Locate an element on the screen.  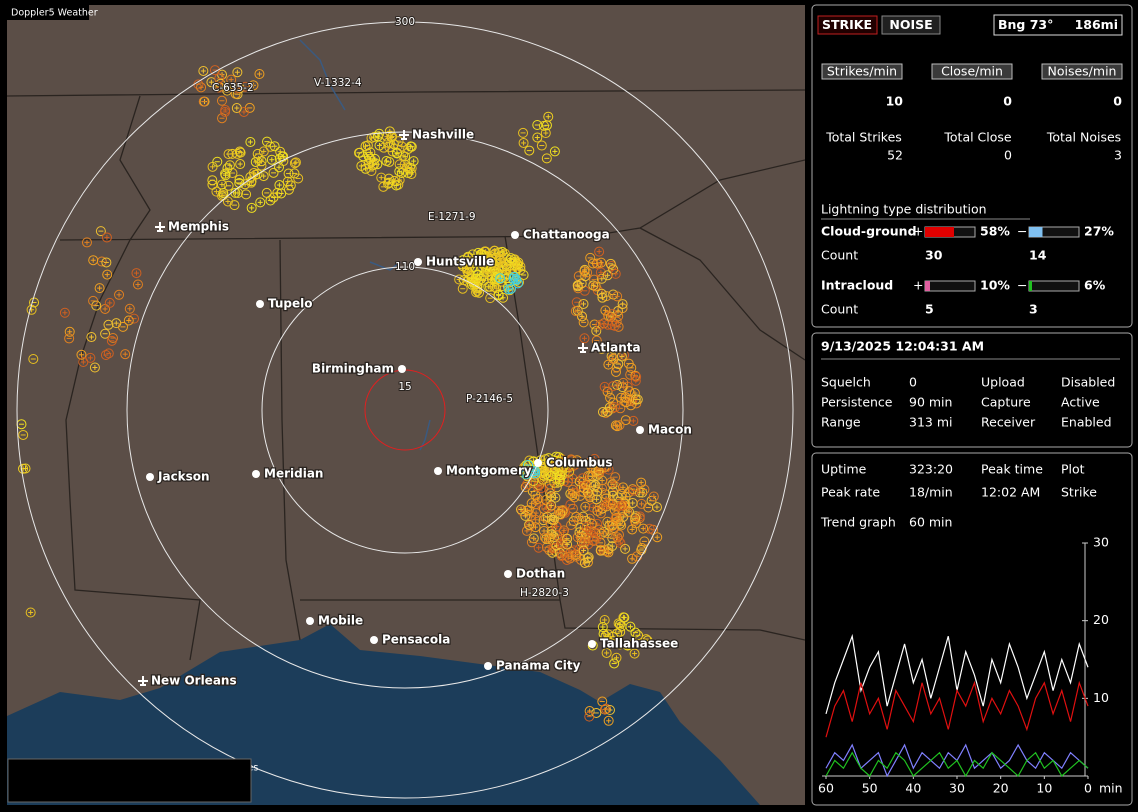
airport-icon is located at coordinates (160, 227).